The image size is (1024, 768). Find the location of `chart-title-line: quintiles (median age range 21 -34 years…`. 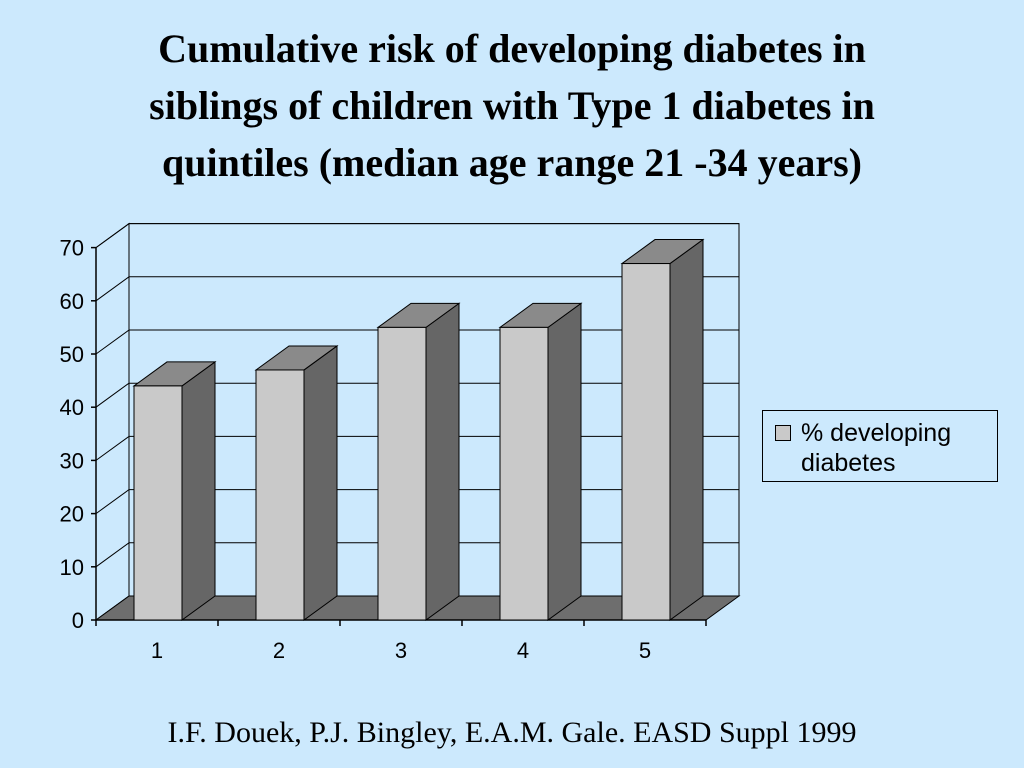

chart-title-line: quintiles (median age range 21 -34 years… is located at coordinates (512, 162).